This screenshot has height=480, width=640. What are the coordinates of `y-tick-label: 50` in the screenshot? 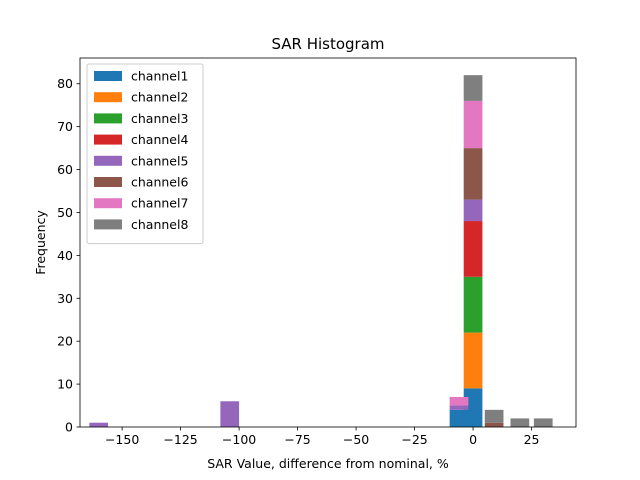 It's located at (65, 212).